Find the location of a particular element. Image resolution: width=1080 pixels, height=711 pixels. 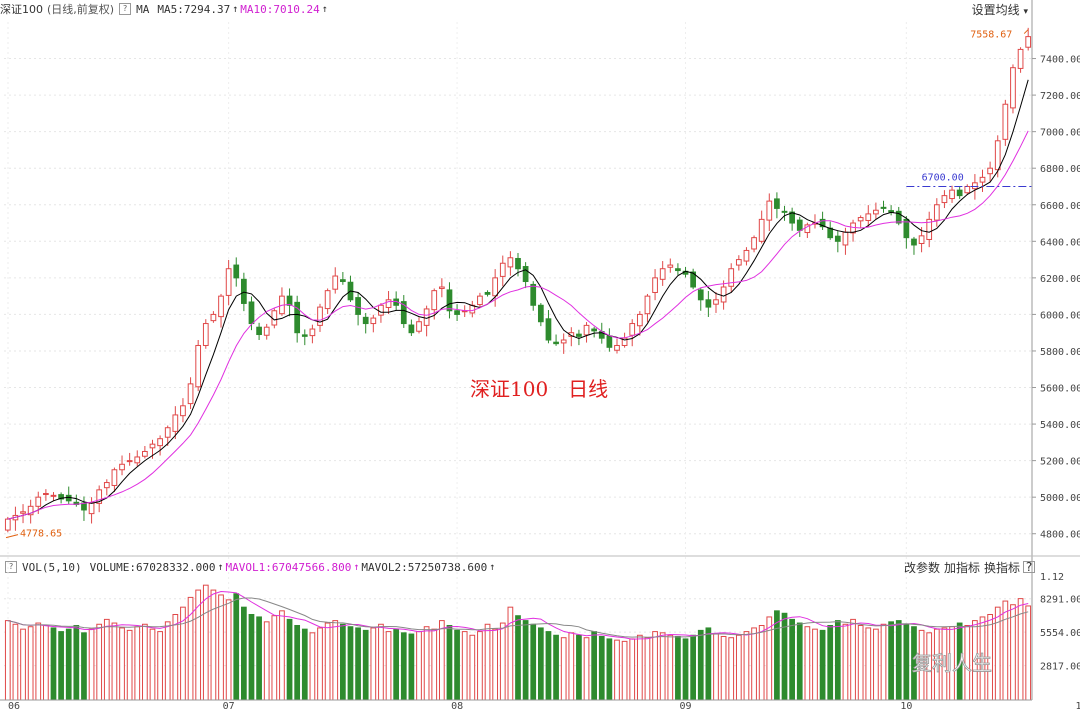

add-indicator-button: 加指标 is located at coordinates (962, 568).